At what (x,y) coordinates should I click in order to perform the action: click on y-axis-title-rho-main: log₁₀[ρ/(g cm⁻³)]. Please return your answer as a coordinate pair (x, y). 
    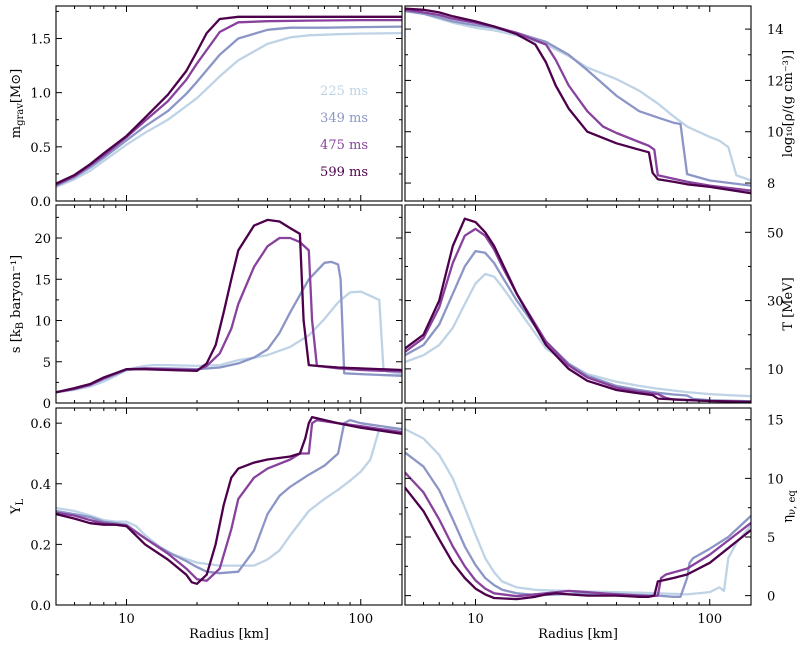
    Looking at the image, I should click on (788, 103).